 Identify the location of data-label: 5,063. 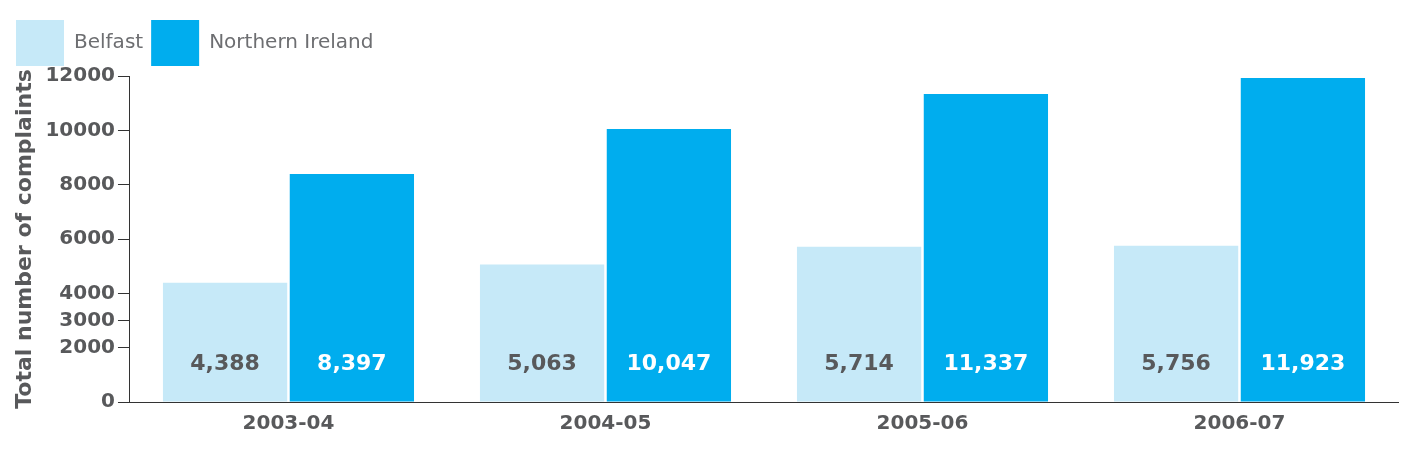
(542, 363).